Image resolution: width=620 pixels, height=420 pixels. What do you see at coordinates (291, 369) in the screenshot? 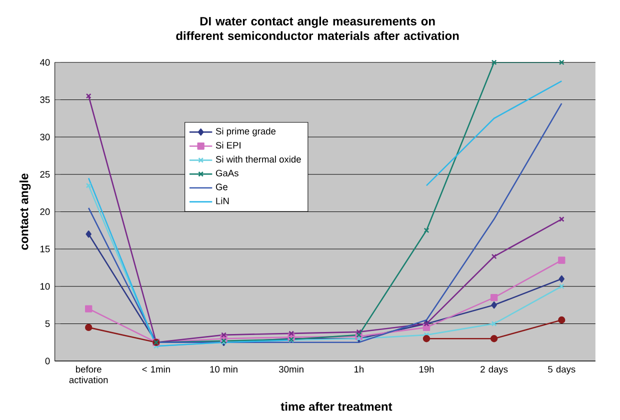
I see `x-tick-label: 30min` at bounding box center [291, 369].